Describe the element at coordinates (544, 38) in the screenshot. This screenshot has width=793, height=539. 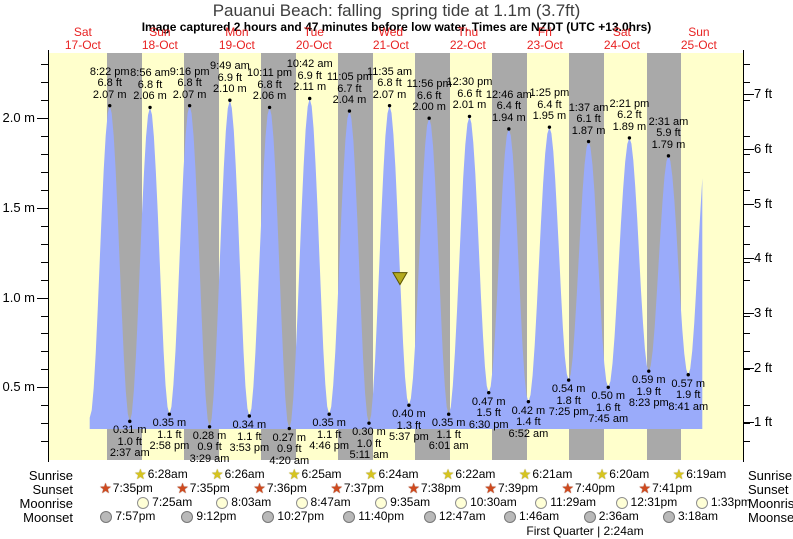
I see `day-label: Fri 23-Oct` at that location.